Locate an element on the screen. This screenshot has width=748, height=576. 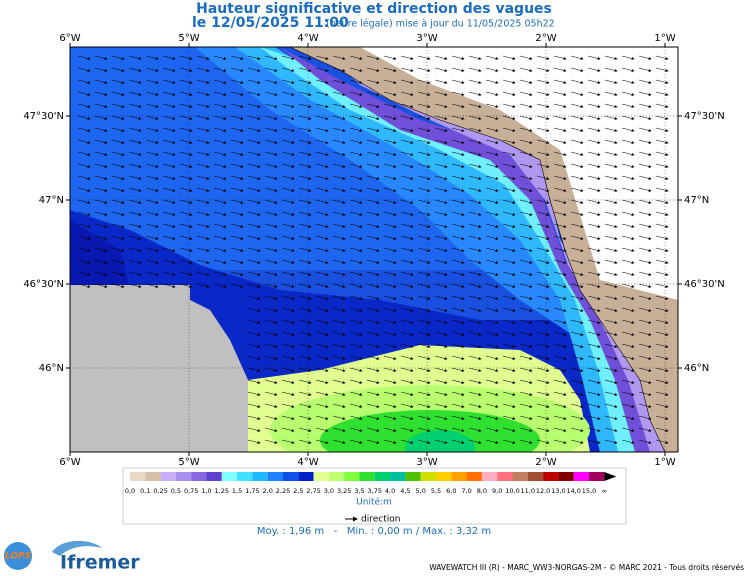
legend-label: 3,5 is located at coordinates (359, 491).